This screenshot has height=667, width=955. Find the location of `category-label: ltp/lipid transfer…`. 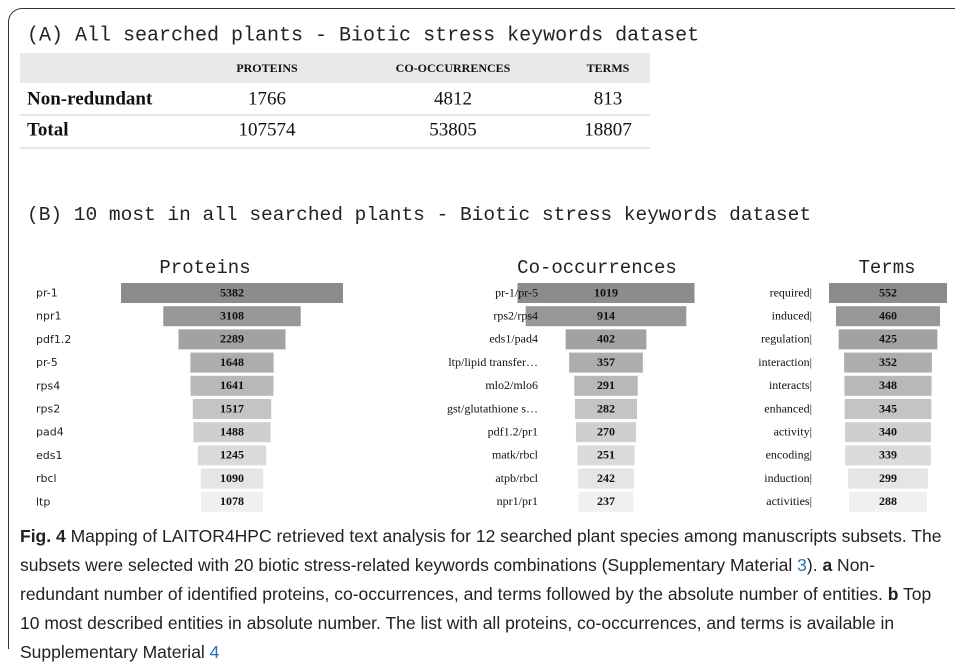

category-label: ltp/lipid transfer… is located at coordinates (493, 362).